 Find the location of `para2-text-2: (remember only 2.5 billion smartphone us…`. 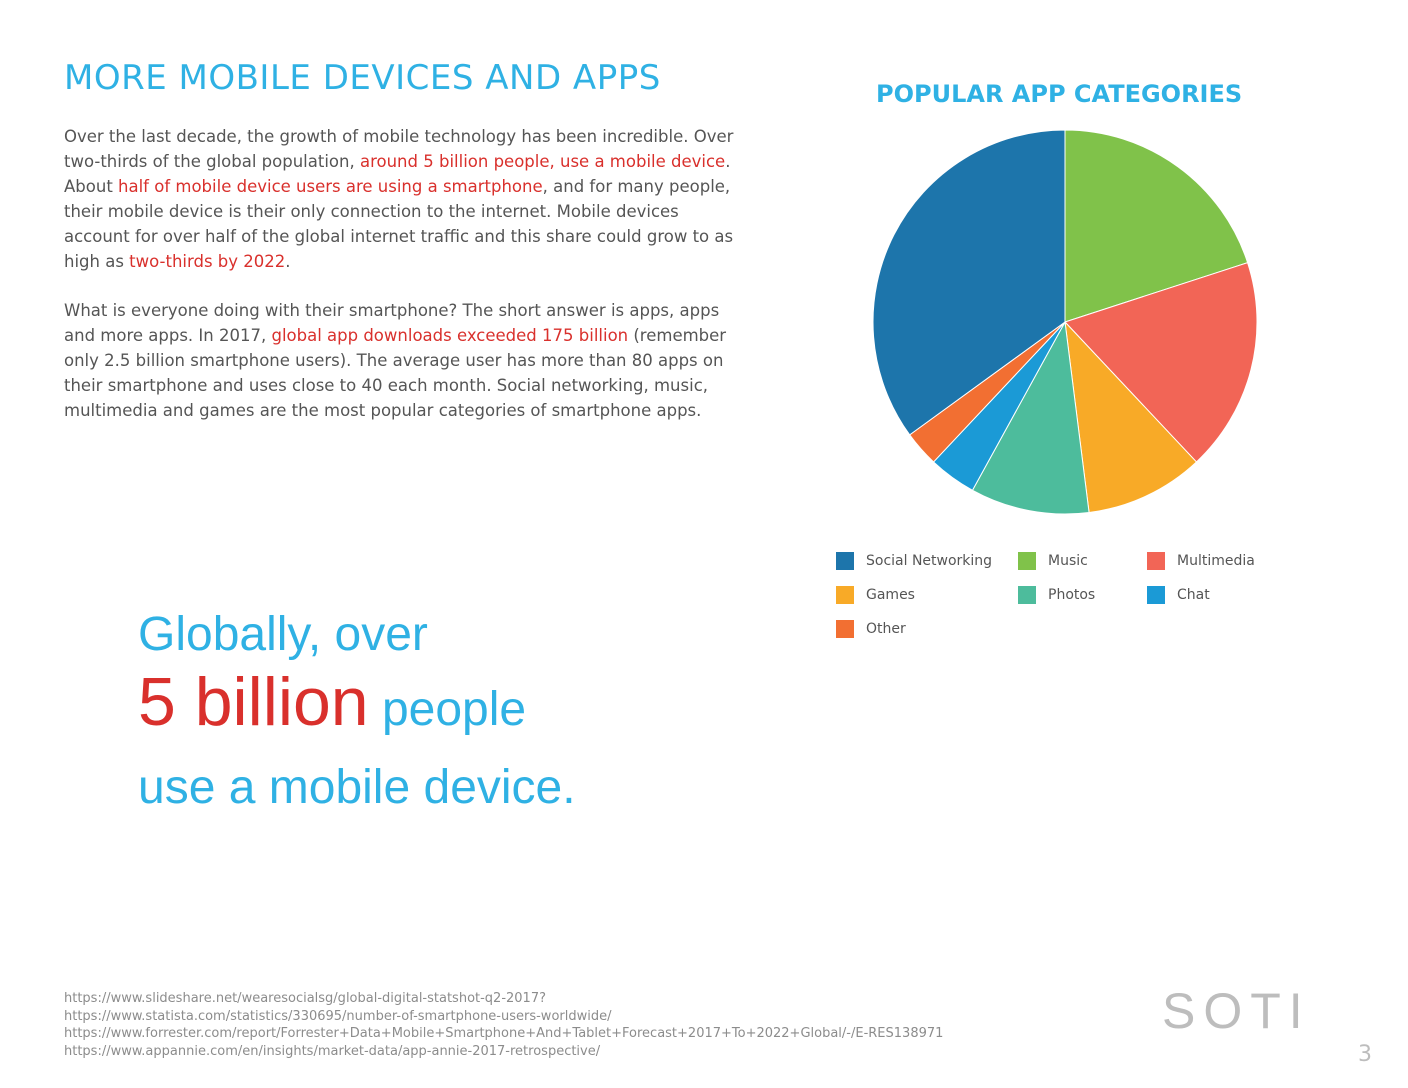

para2-text-2: (remember only 2.5 billion smartphone us… is located at coordinates (395, 373).